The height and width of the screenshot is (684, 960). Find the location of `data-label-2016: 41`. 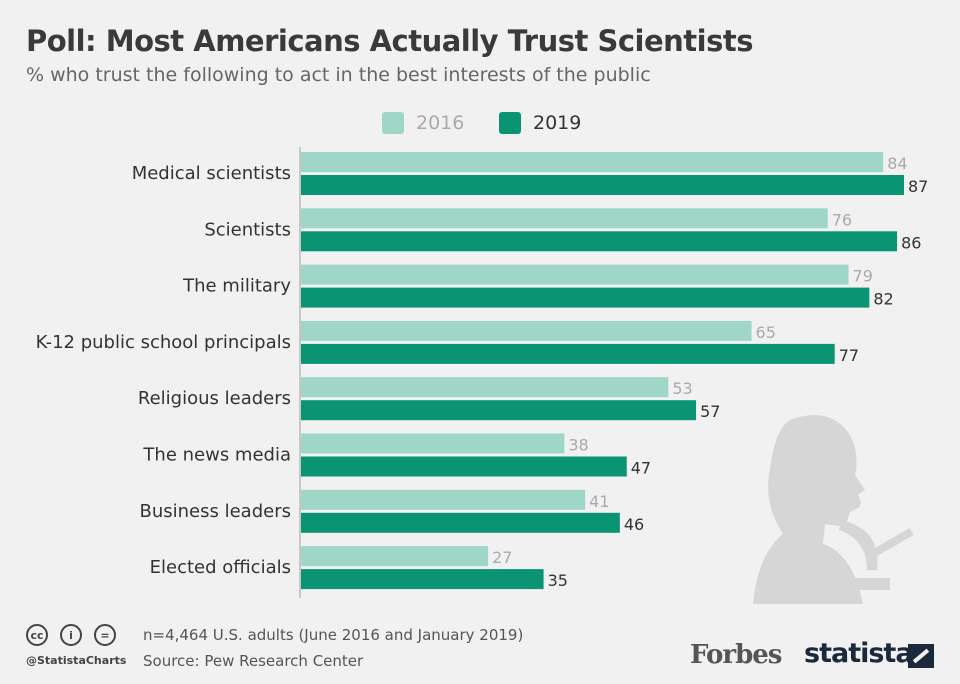

data-label-2016: 41 is located at coordinates (599, 501).